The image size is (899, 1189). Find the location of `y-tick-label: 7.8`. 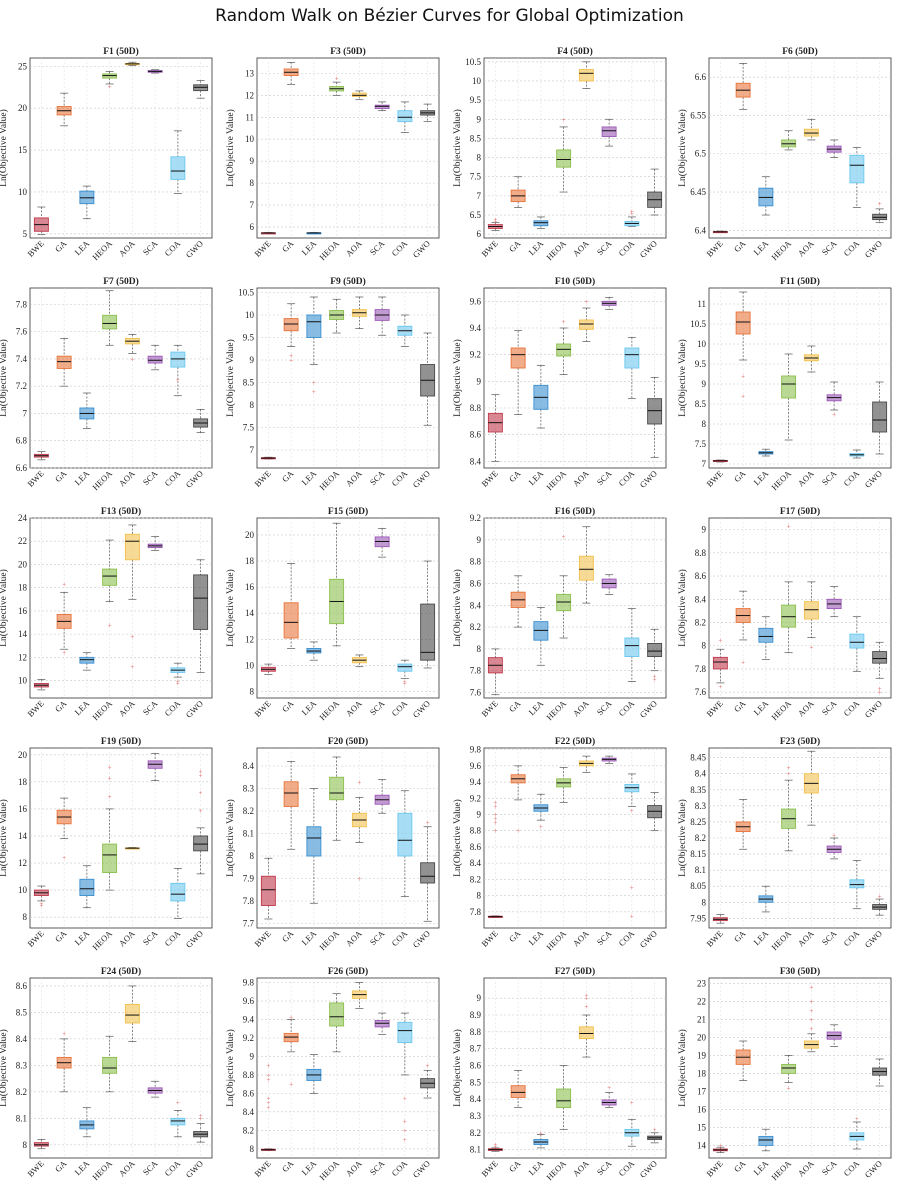

y-tick-label: 7.8 is located at coordinates (476, 912).